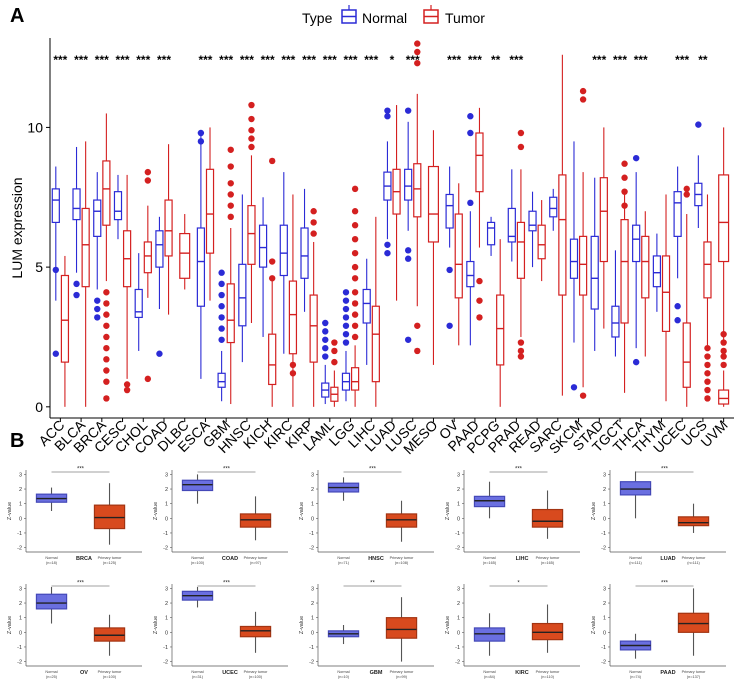  I want to click on significance-lihc: ***, so click(371, 60).